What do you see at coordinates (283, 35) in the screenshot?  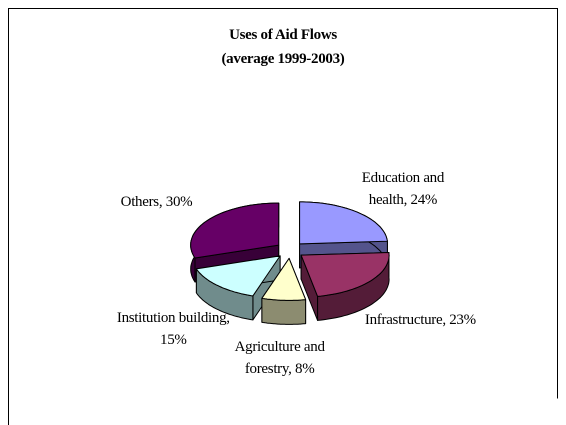 I see `chart-title: Uses of Aid Flows` at bounding box center [283, 35].